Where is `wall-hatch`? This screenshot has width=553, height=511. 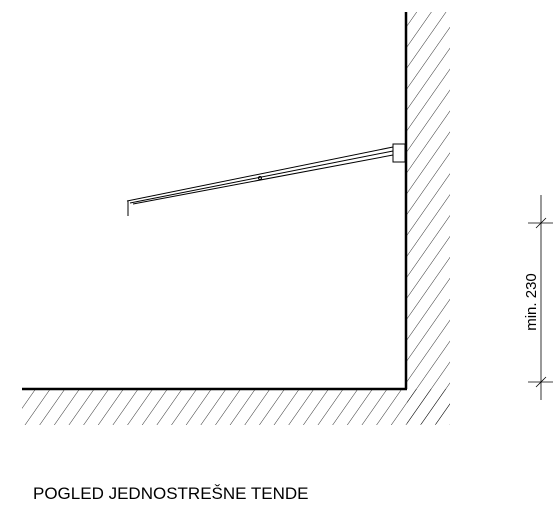 wall-hatch is located at coordinates (428, 218).